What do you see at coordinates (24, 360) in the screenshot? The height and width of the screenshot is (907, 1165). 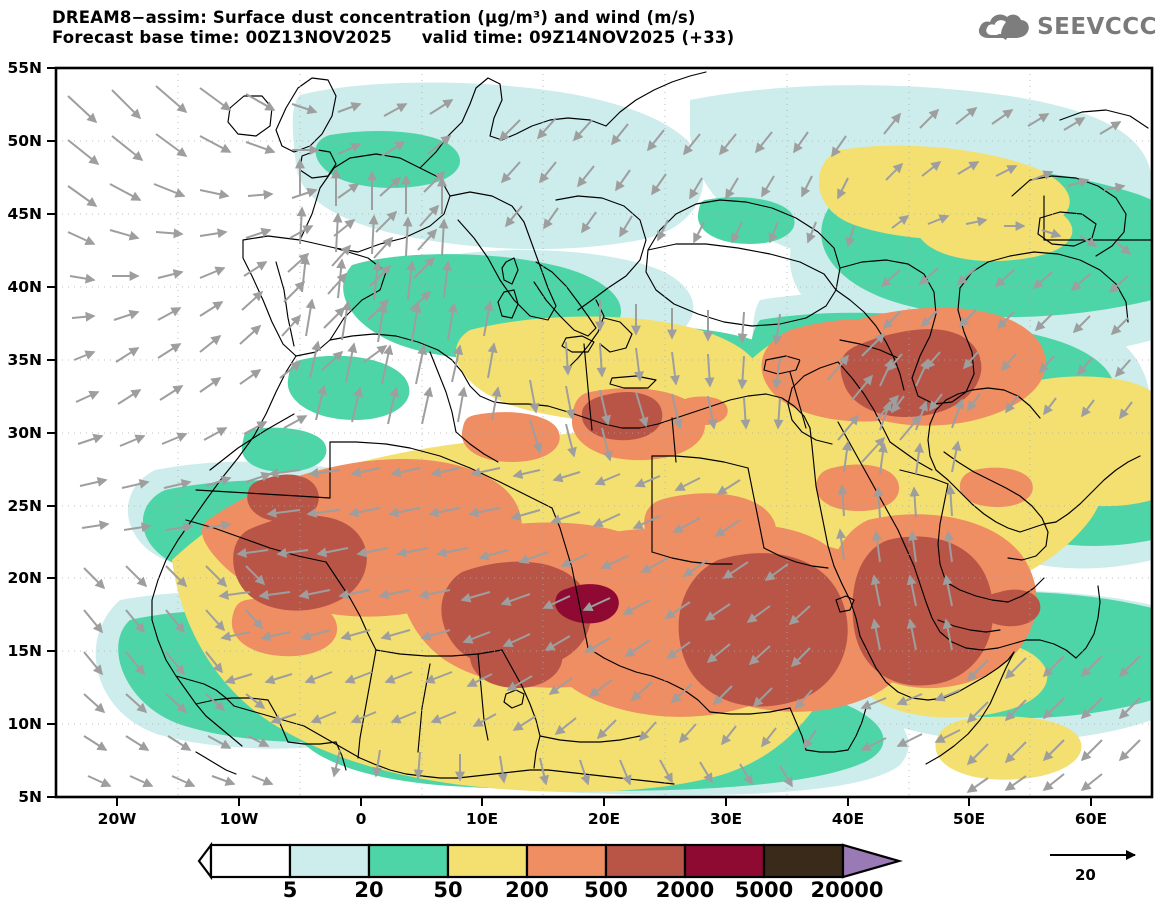 I see `y-tick-35N: 35N` at bounding box center [24, 360].